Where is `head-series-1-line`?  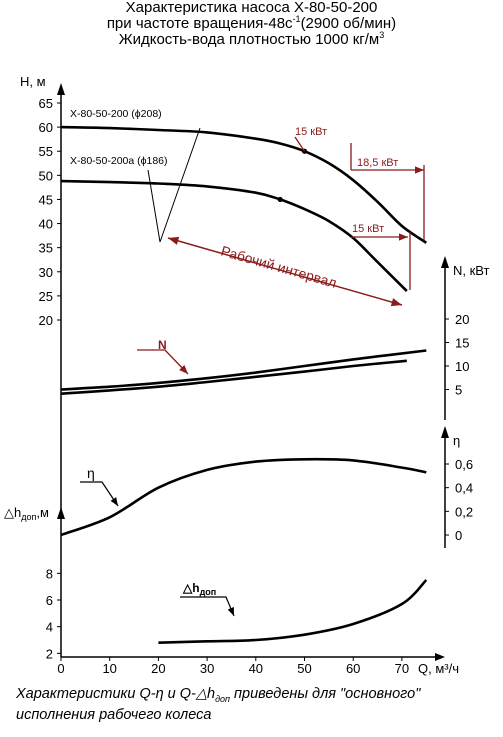 head-series-1-line is located at coordinates (234, 236).